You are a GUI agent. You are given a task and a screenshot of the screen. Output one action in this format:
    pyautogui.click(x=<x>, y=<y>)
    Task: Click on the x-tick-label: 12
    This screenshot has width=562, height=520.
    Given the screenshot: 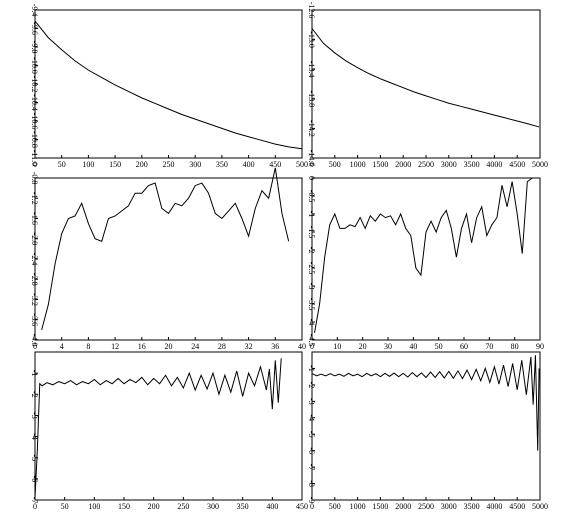 What is the action you would take?
    pyautogui.click(x=115, y=346)
    